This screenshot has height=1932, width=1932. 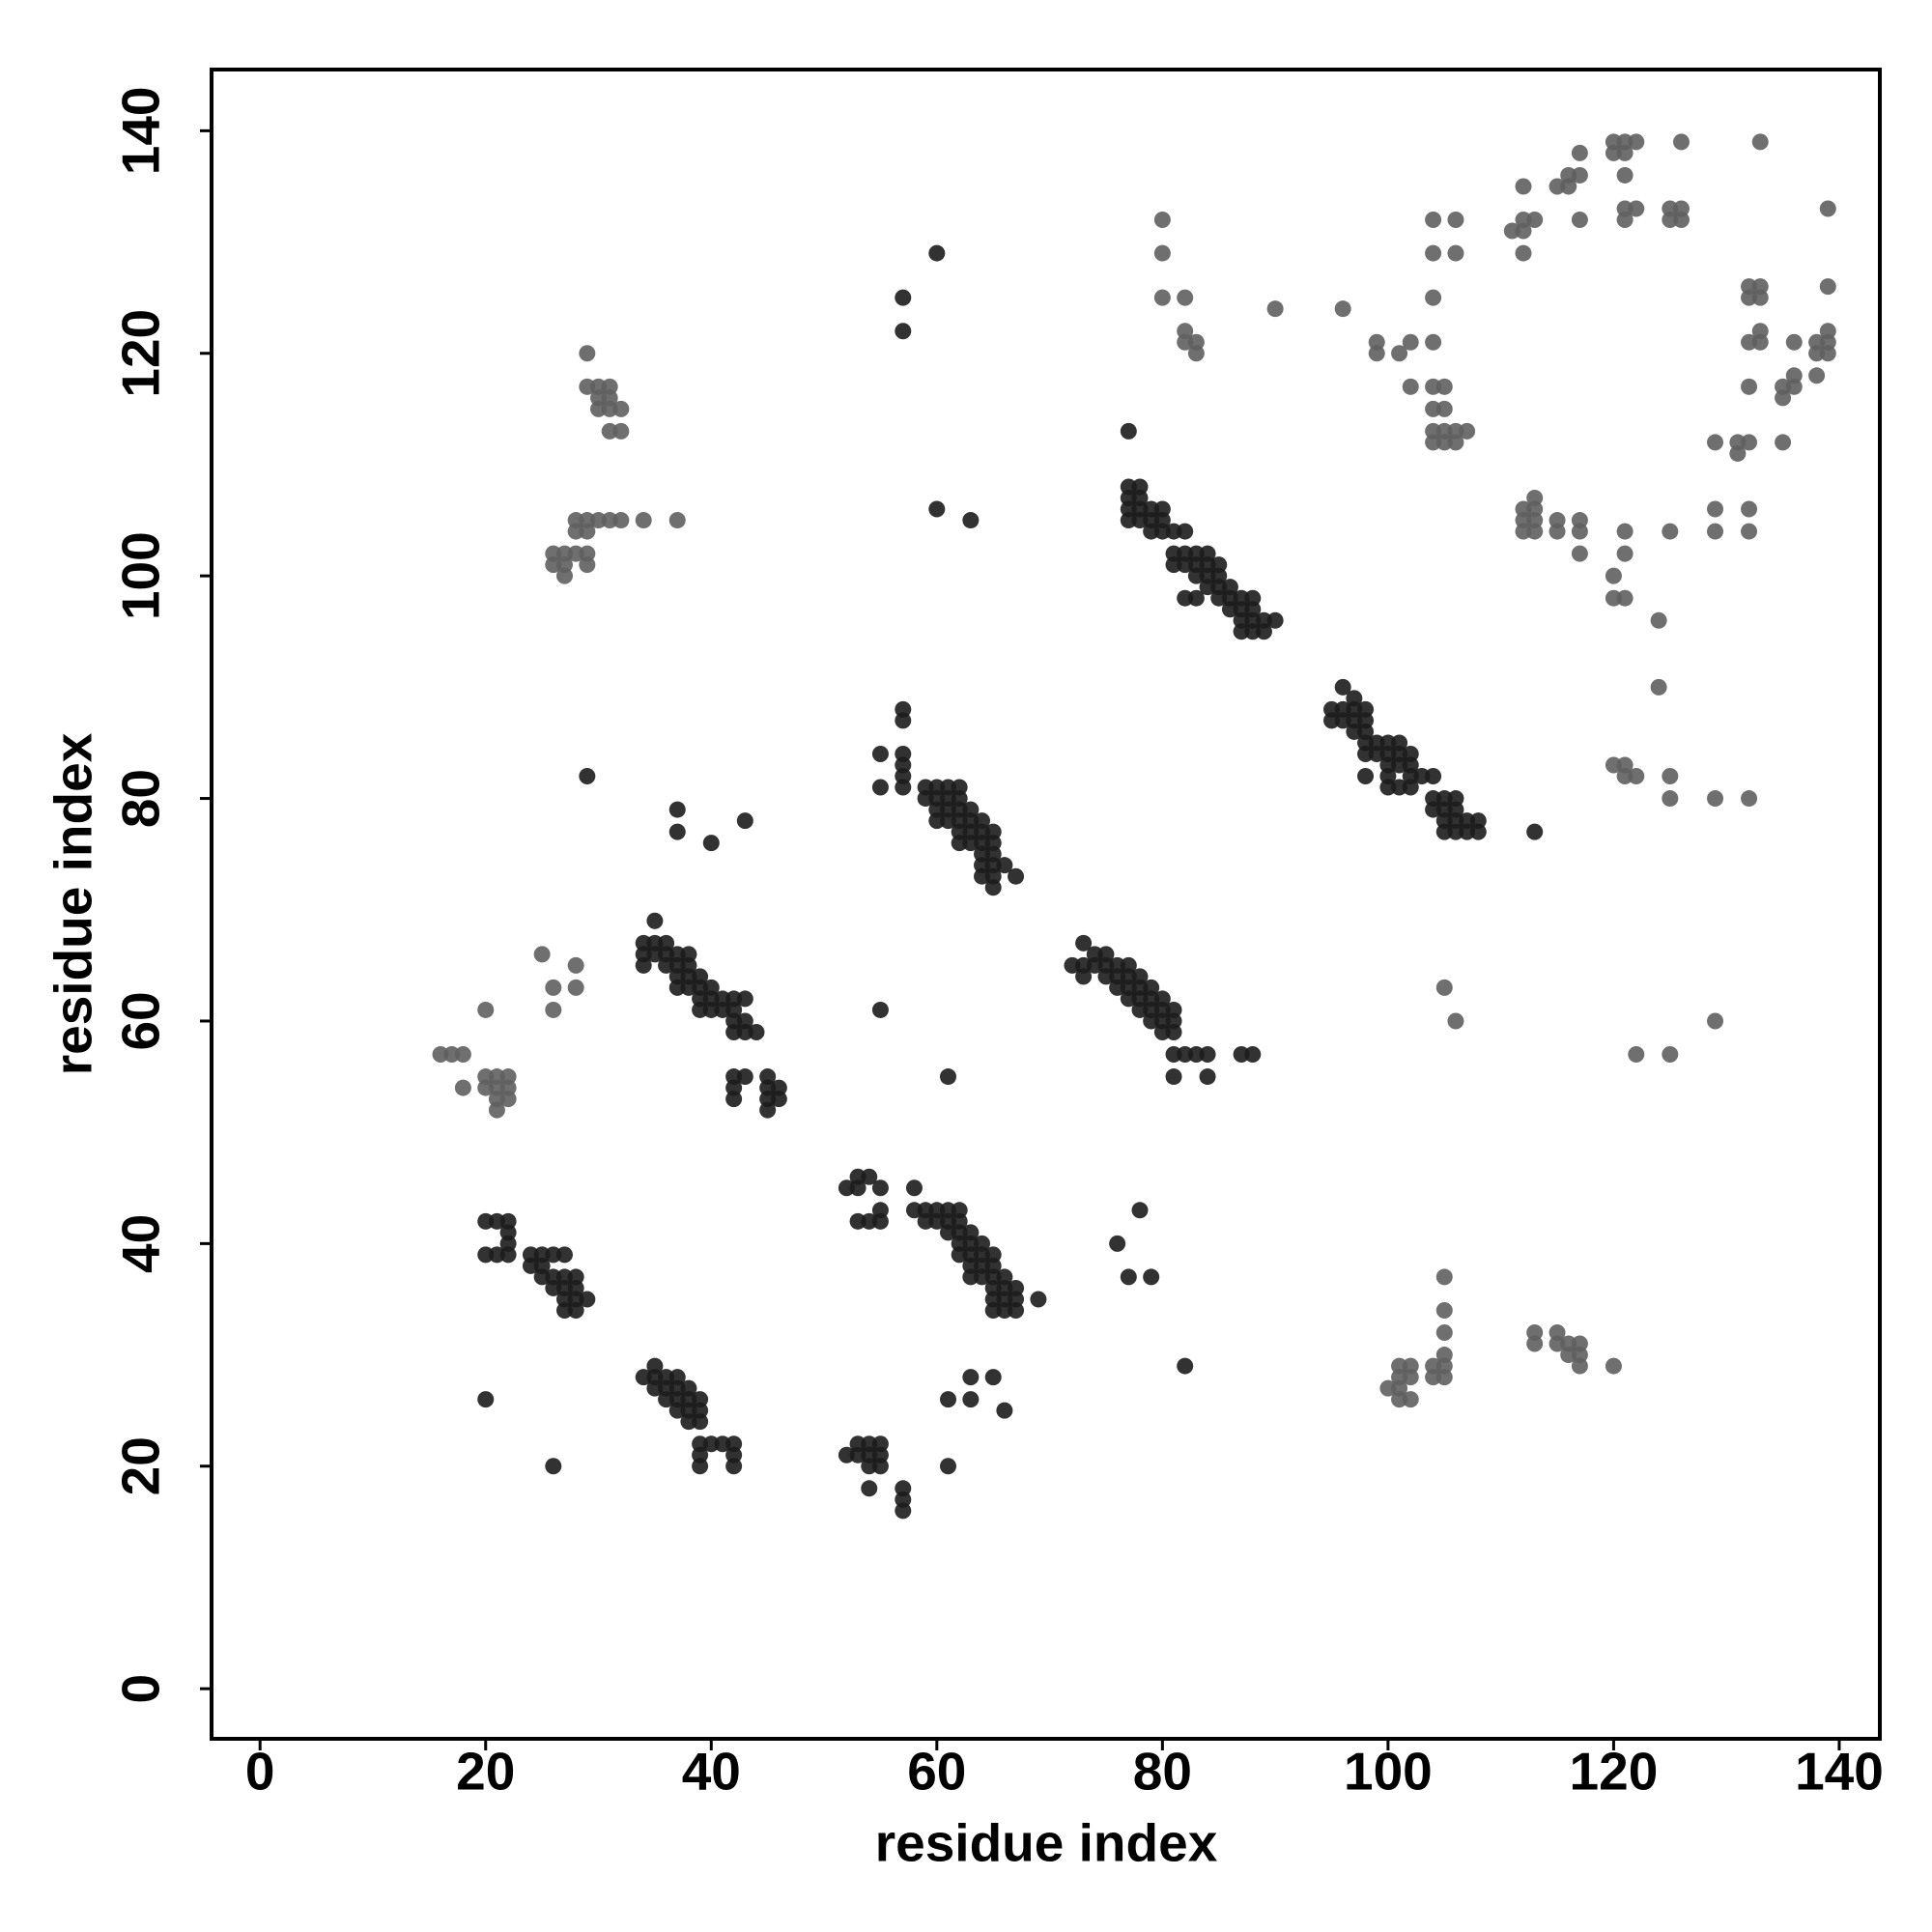 I want to click on x-axis-title: residue index, so click(x=1046, y=1843).